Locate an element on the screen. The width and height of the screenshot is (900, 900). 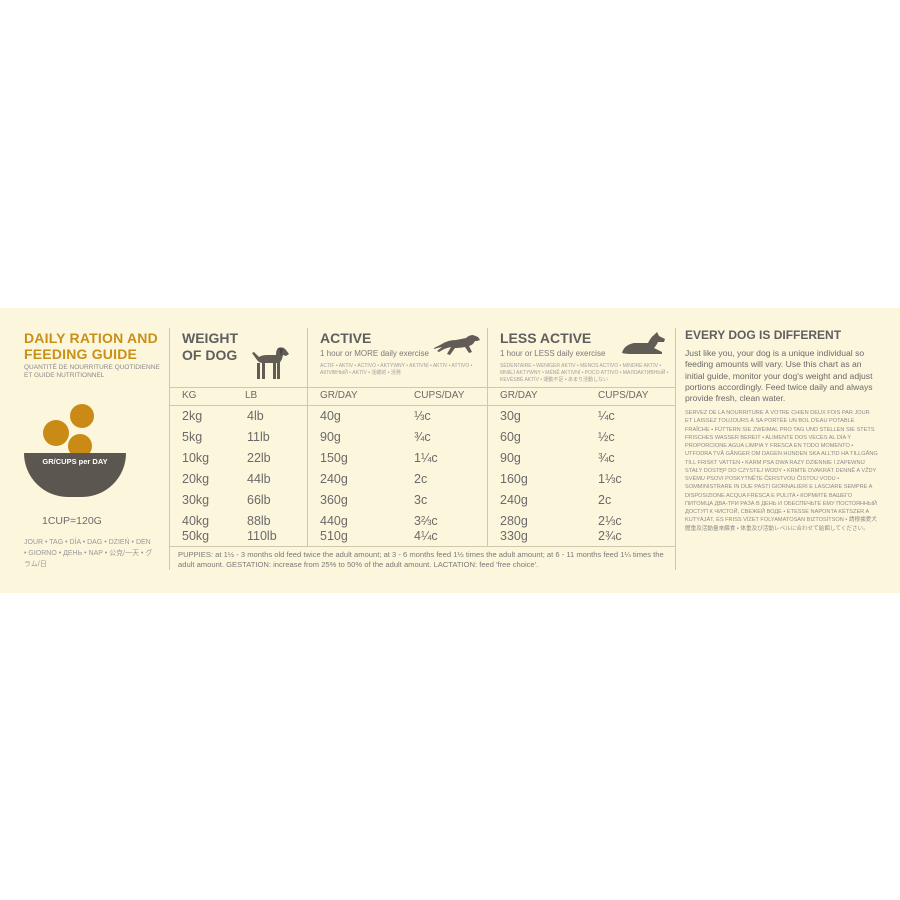
cell-active-cups: 2c is located at coordinates (421, 479).